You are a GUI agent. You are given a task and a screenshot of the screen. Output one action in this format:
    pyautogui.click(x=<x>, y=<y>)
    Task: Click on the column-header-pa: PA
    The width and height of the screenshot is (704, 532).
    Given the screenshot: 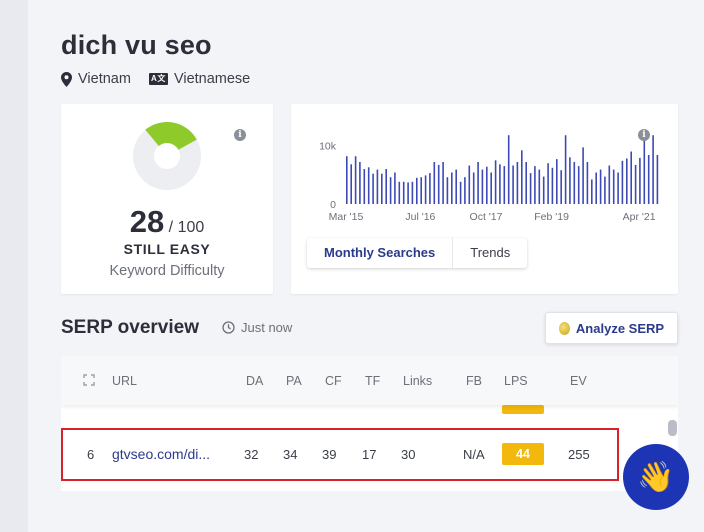 What is the action you would take?
    pyautogui.click(x=294, y=381)
    